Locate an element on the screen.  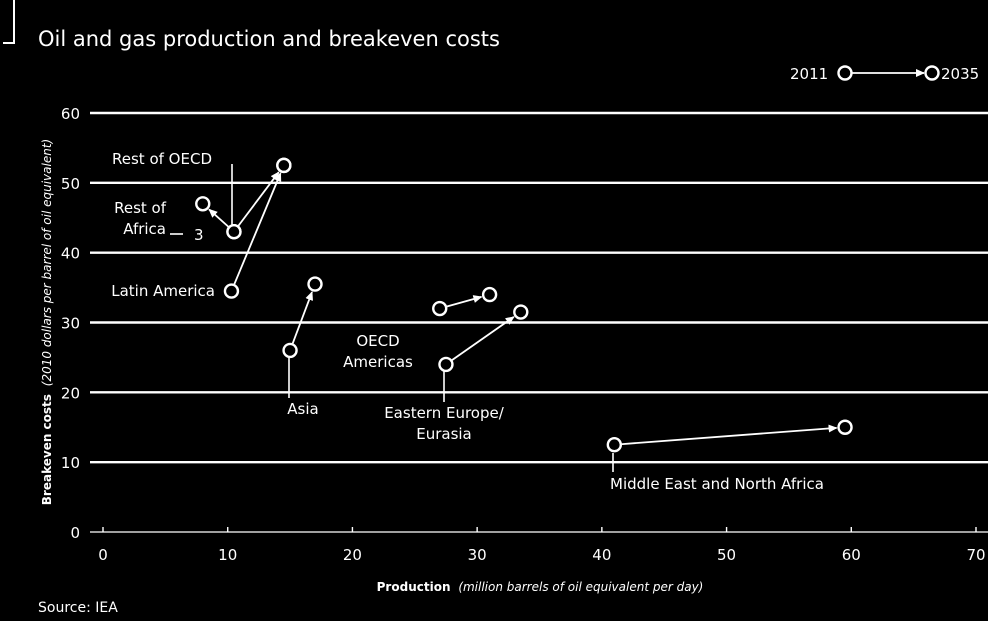
series-label-2-line-0: Latin America is located at coordinates (163, 291).